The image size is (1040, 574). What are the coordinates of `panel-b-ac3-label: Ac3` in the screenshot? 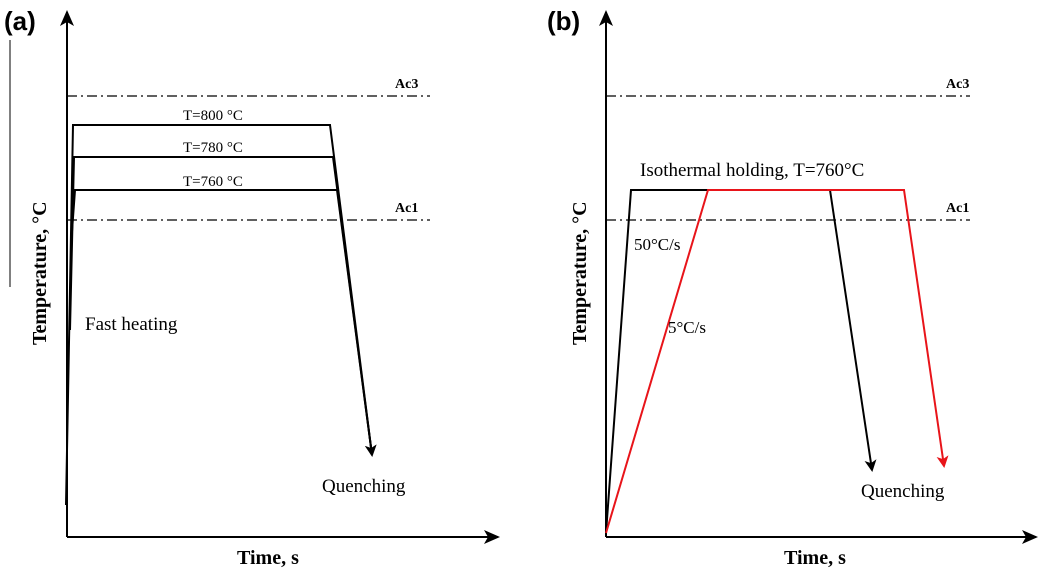 It's located at (957, 84).